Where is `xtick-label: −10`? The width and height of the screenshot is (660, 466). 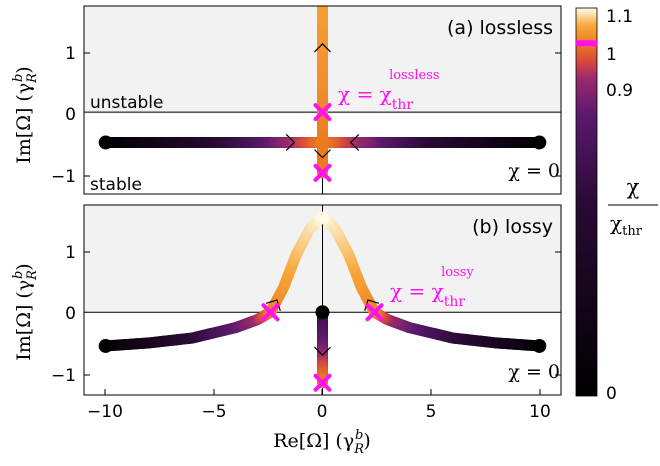
xtick-label: −10 is located at coordinates (105, 412).